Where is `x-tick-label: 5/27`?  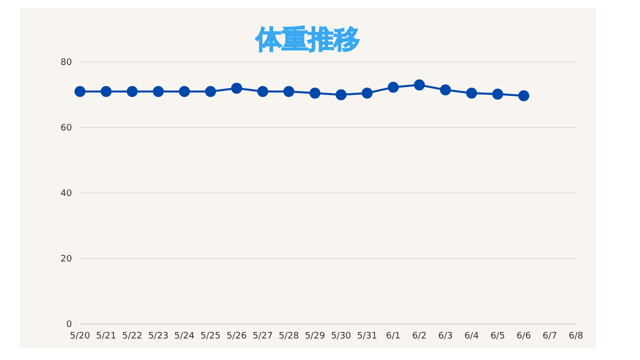 x-tick-label: 5/27 is located at coordinates (262, 336).